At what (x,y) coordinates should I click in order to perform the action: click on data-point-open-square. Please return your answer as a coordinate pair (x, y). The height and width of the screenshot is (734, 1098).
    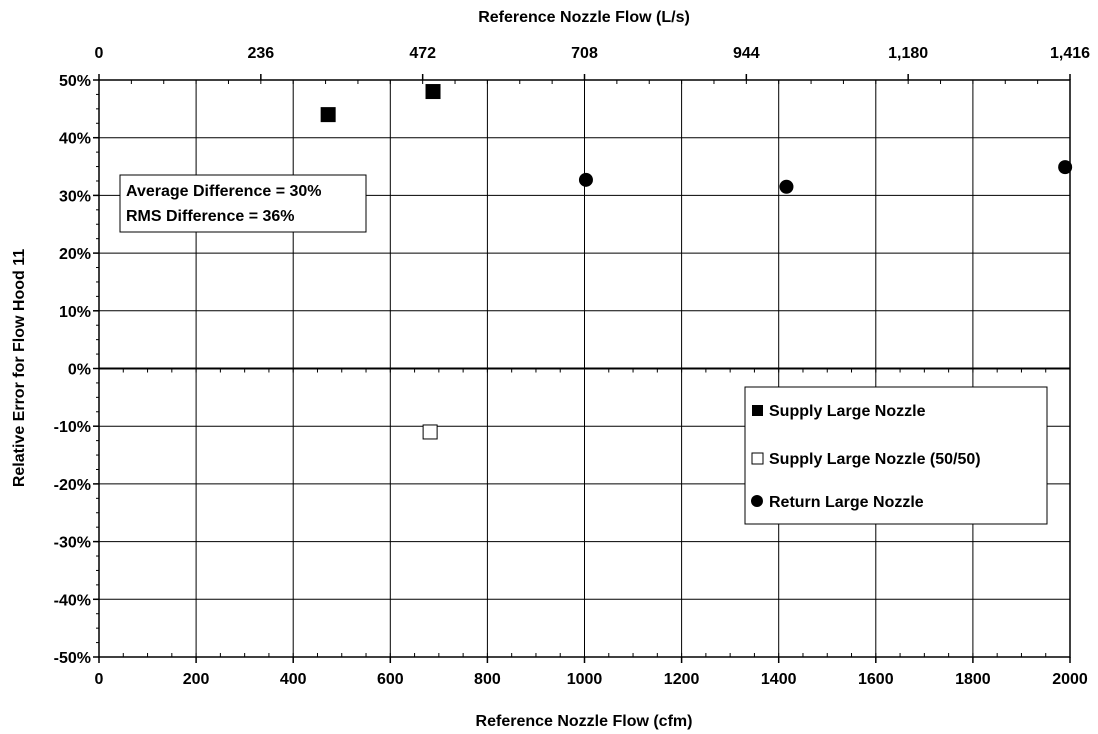
    Looking at the image, I should click on (430, 432).